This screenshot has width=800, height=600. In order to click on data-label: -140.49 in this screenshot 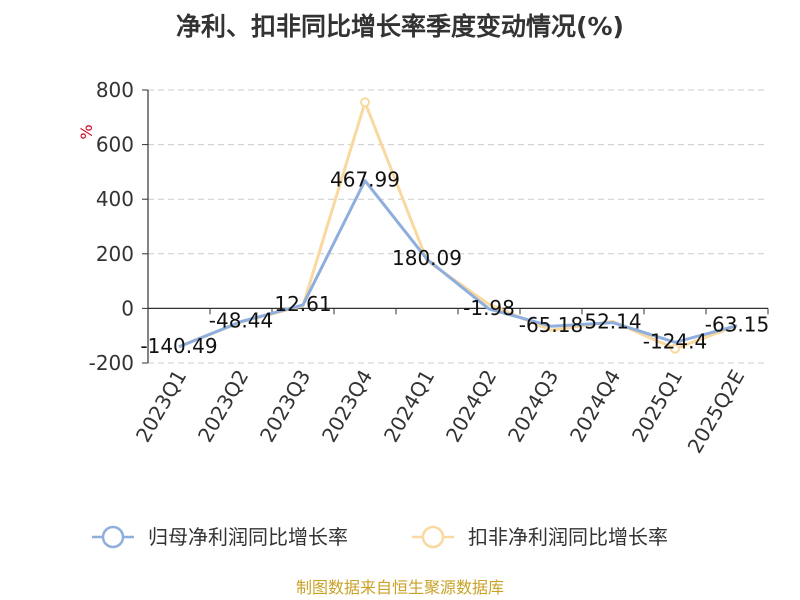, I will do `click(178, 346)`.